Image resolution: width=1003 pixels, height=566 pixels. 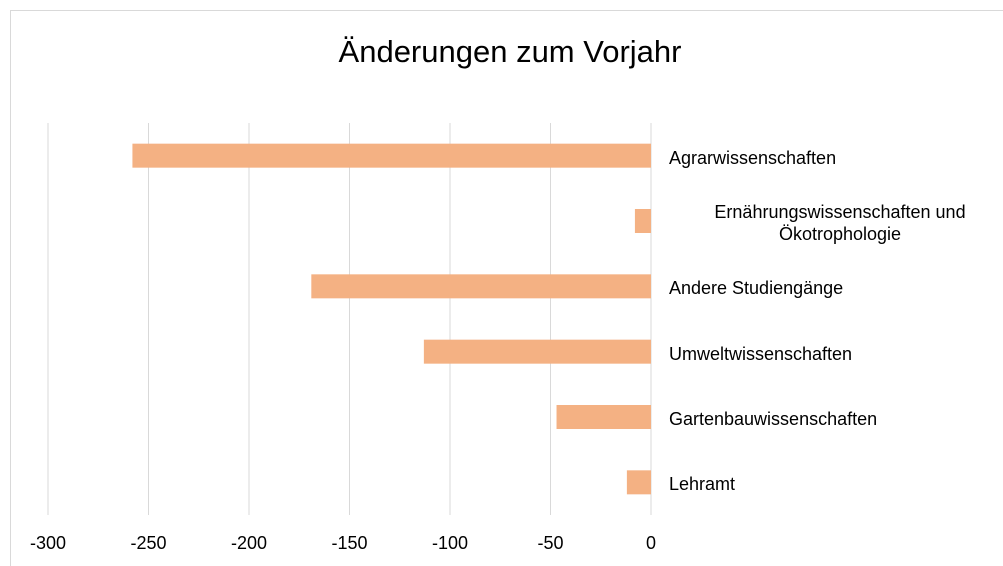 I want to click on category-label: Andere Studiengänge, so click(x=756, y=288).